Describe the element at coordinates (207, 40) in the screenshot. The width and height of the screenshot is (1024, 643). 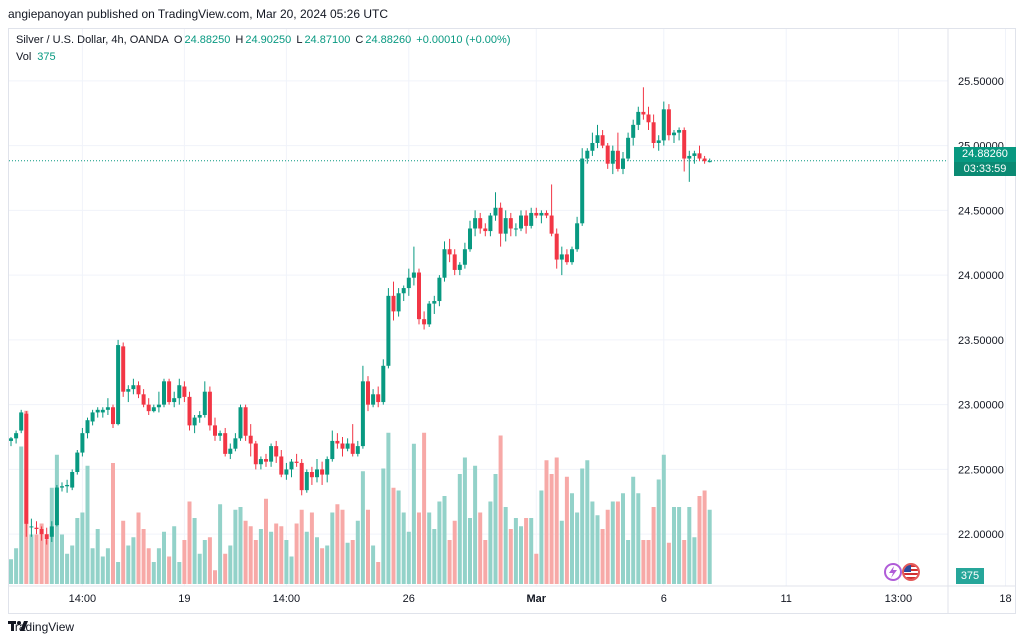
I see `open-value: 24.88250` at that location.